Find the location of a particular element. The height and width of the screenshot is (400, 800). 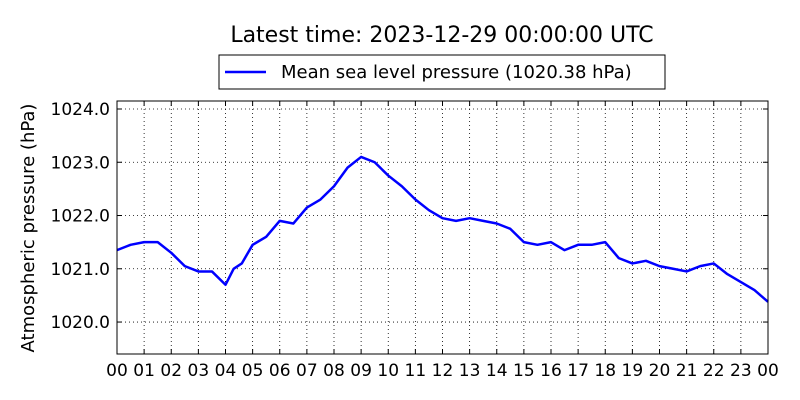

x-tick-label: 23 is located at coordinates (741, 371).